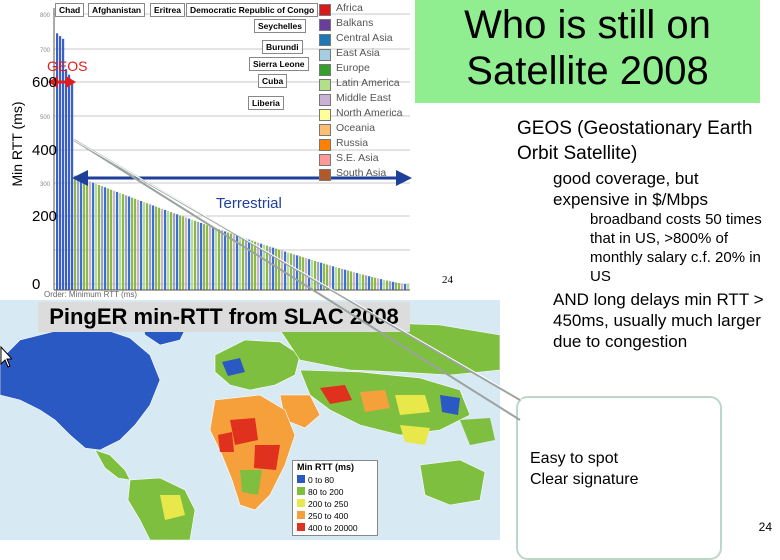 The image size is (780, 560). I want to click on terrestrial-label: Terrestrial, so click(249, 203).